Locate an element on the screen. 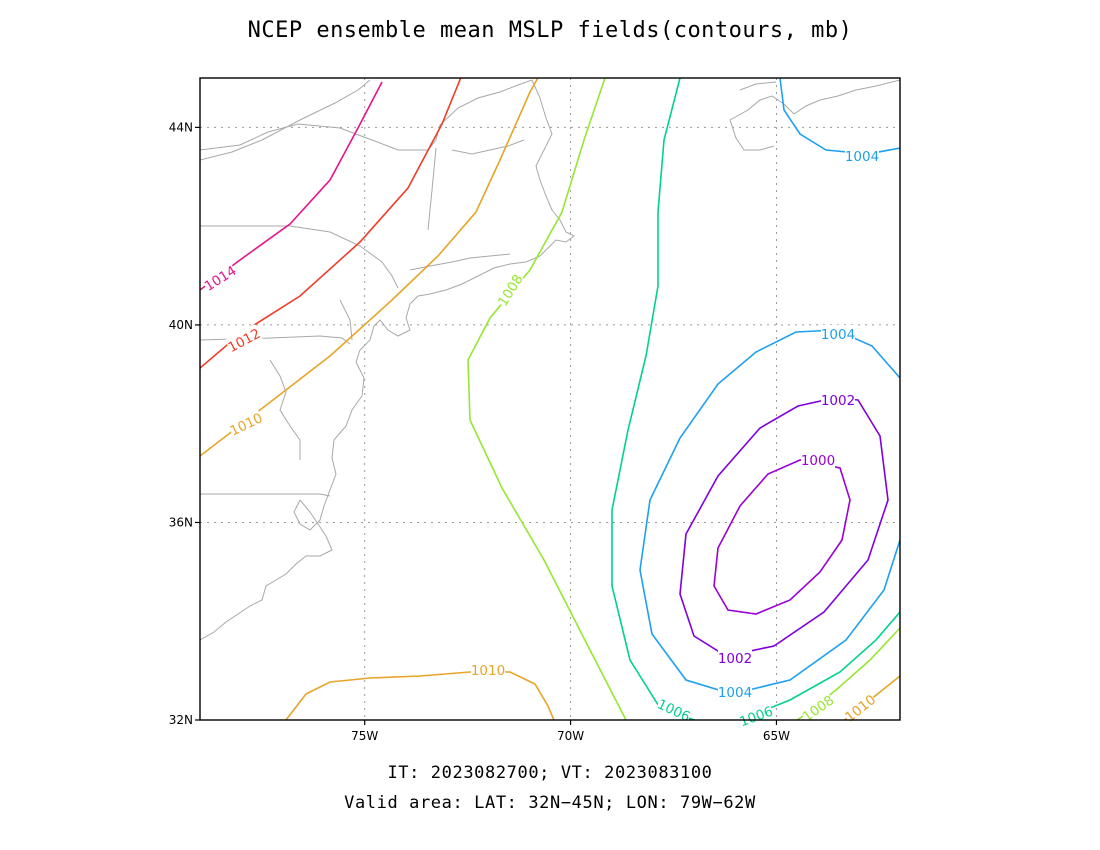 Image resolution: width=1100 pixels, height=850 pixels. isobar-1004-main is located at coordinates (769, 512).